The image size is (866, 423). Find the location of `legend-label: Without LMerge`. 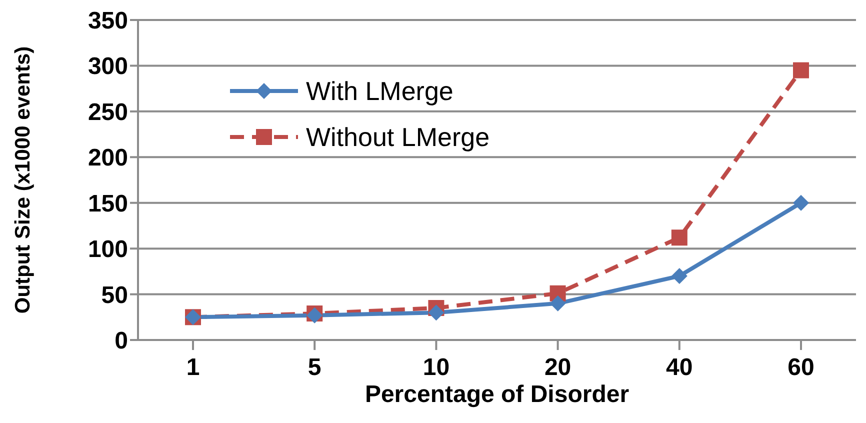

legend-label: Without LMerge is located at coordinates (398, 137).